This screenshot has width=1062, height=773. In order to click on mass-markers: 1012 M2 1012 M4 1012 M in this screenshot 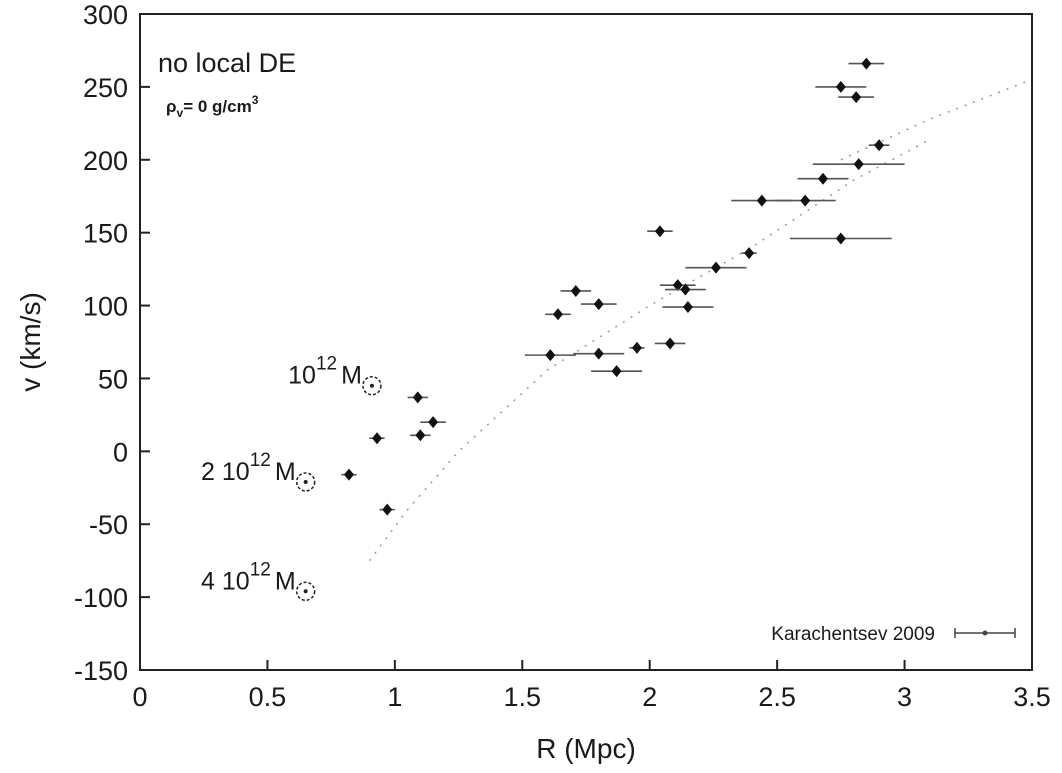, I will do `click(291, 478)`.